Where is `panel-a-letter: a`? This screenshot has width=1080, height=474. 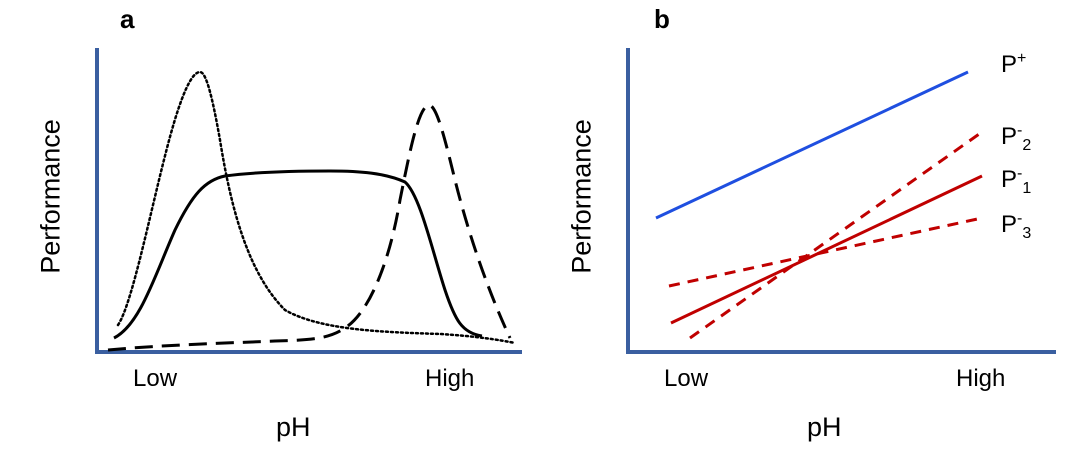 panel-a-letter: a is located at coordinates (127, 19).